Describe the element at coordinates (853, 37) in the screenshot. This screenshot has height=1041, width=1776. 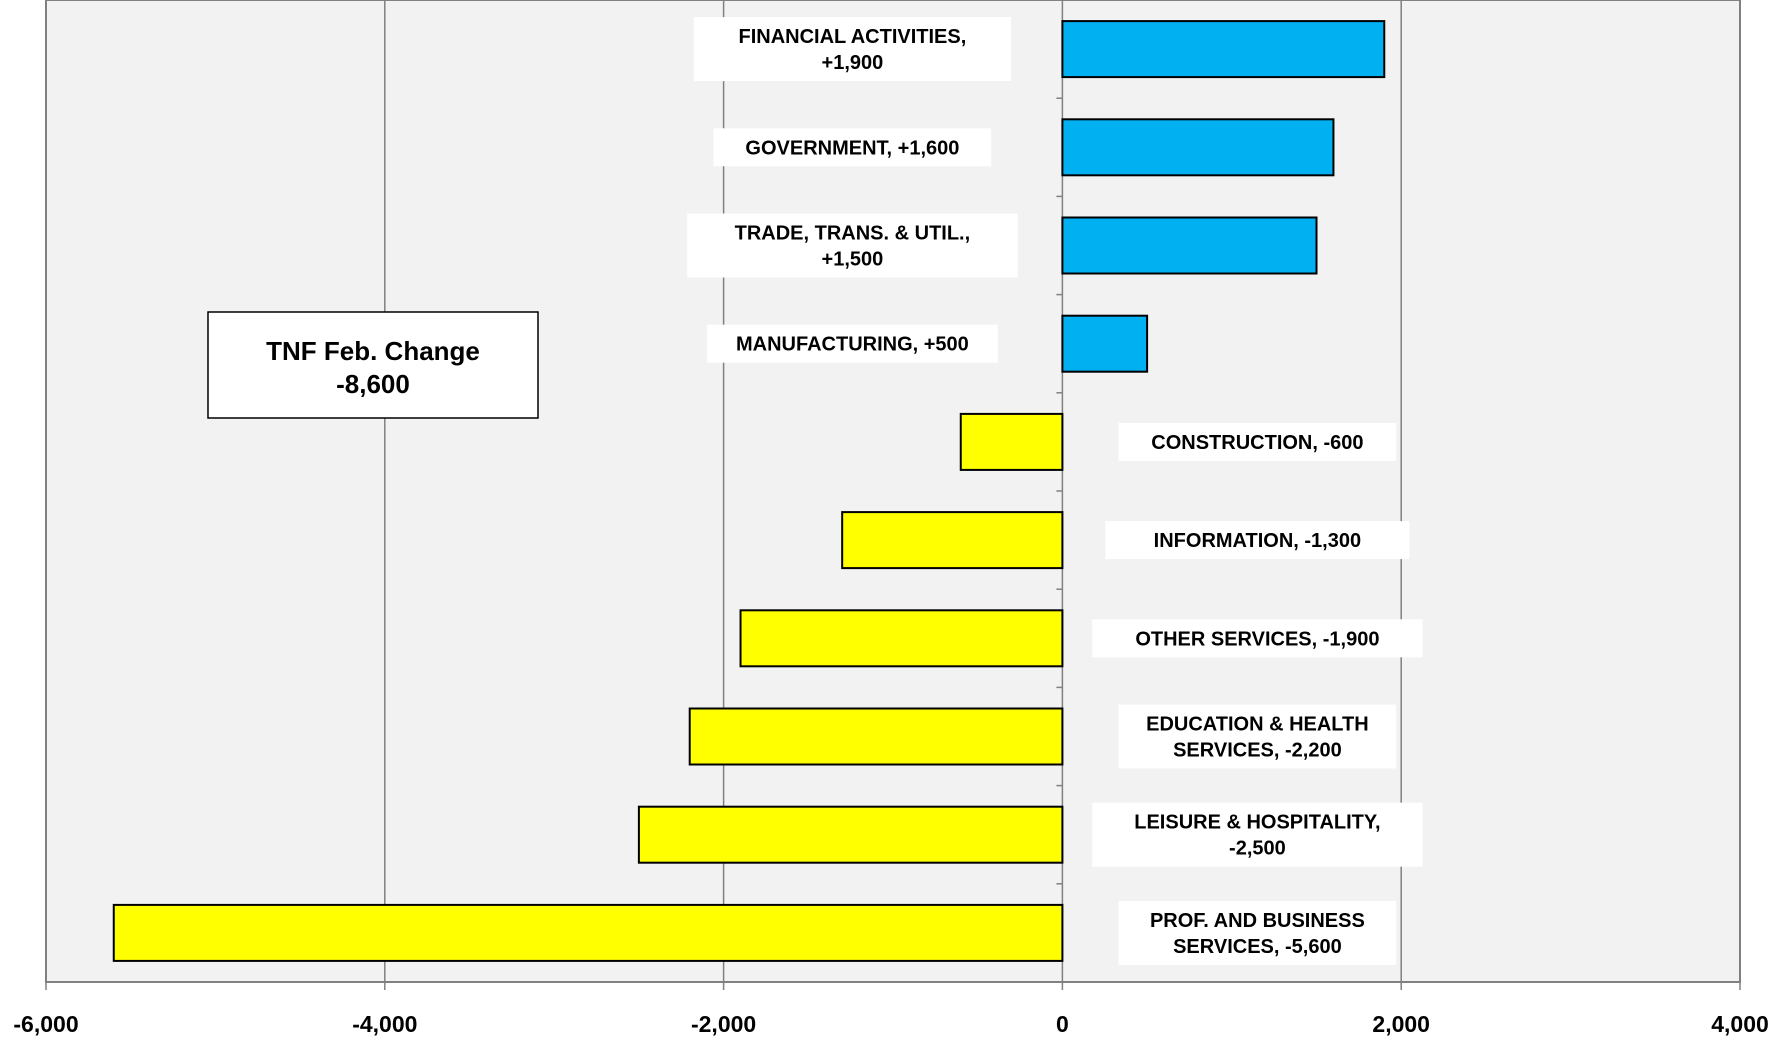
I see `bar-label: FINANCIAL ACTIVITIES,` at that location.